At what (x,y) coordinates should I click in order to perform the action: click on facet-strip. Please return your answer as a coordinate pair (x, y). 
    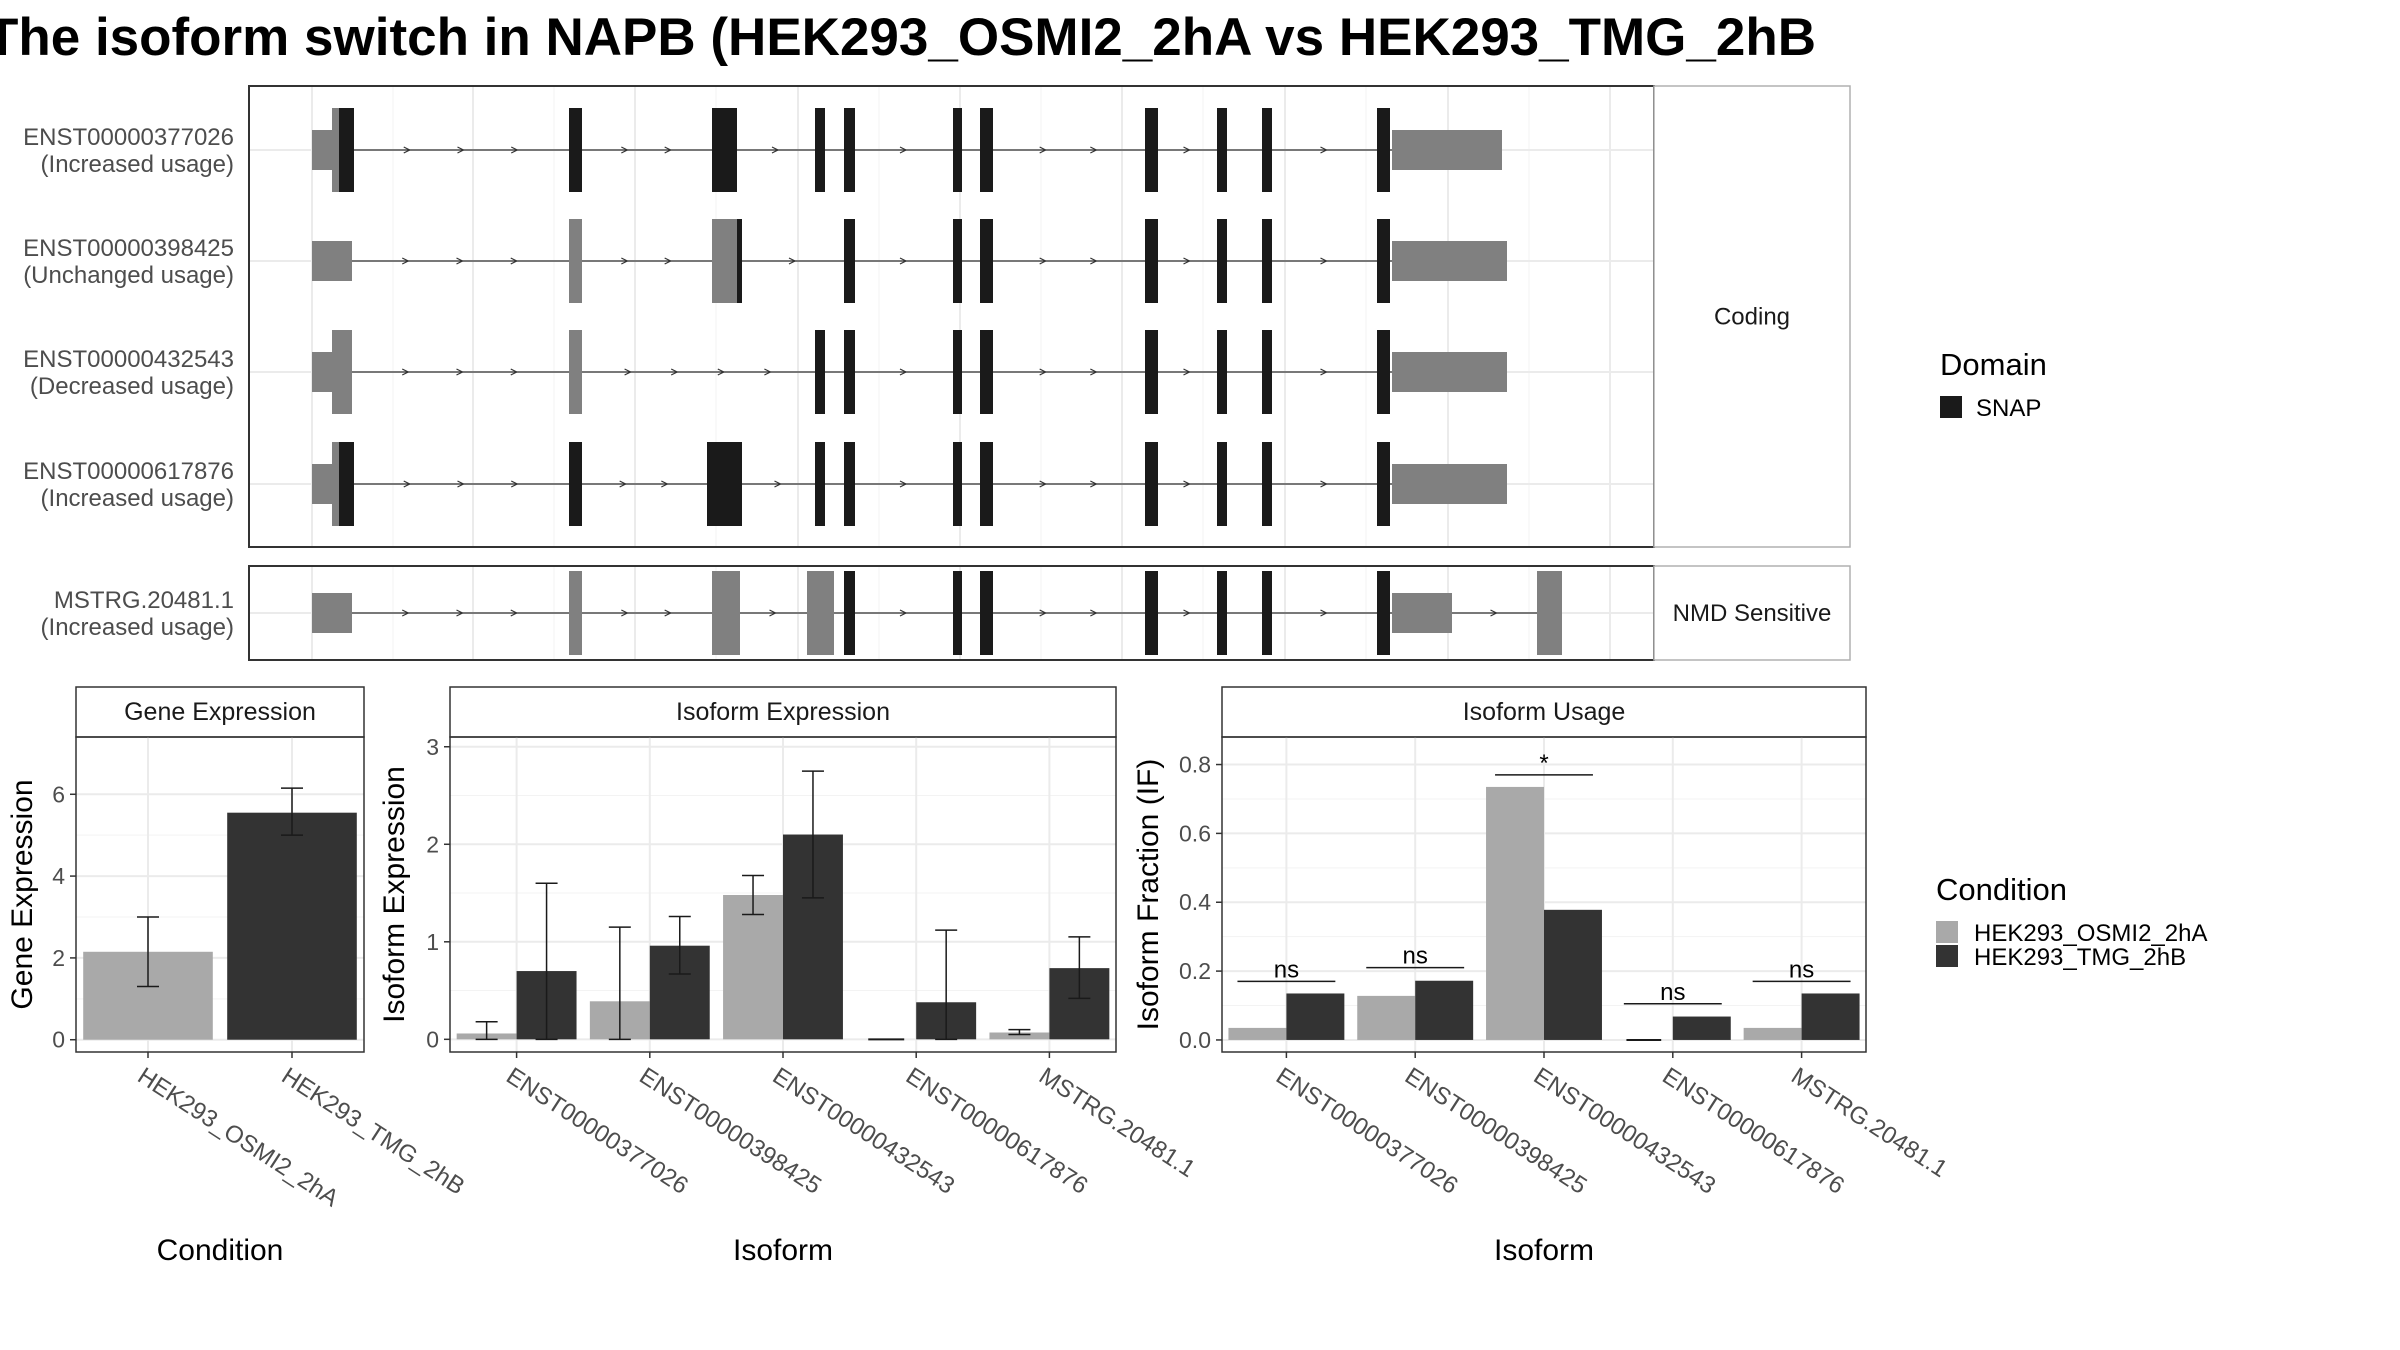
    Looking at the image, I should click on (1752, 316).